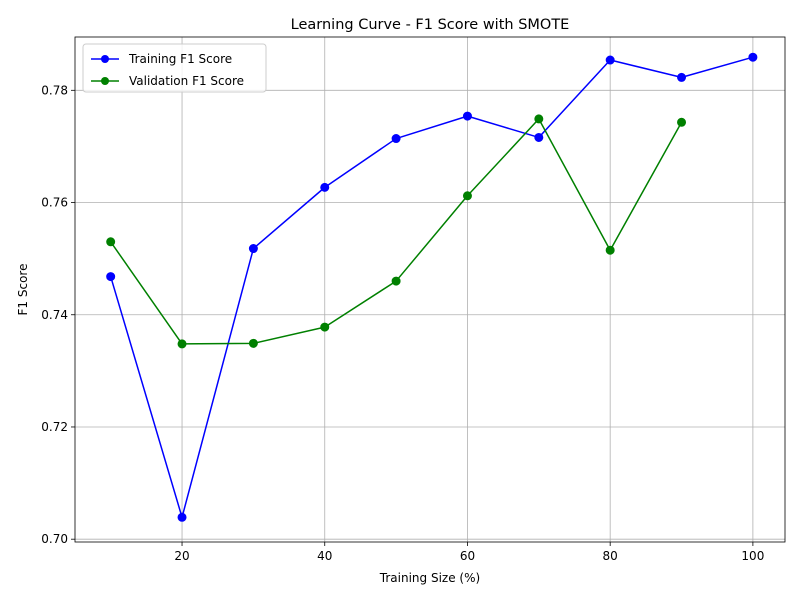  Describe the element at coordinates (180, 59) in the screenshot. I see `legend-label: Training F1 Score` at that location.